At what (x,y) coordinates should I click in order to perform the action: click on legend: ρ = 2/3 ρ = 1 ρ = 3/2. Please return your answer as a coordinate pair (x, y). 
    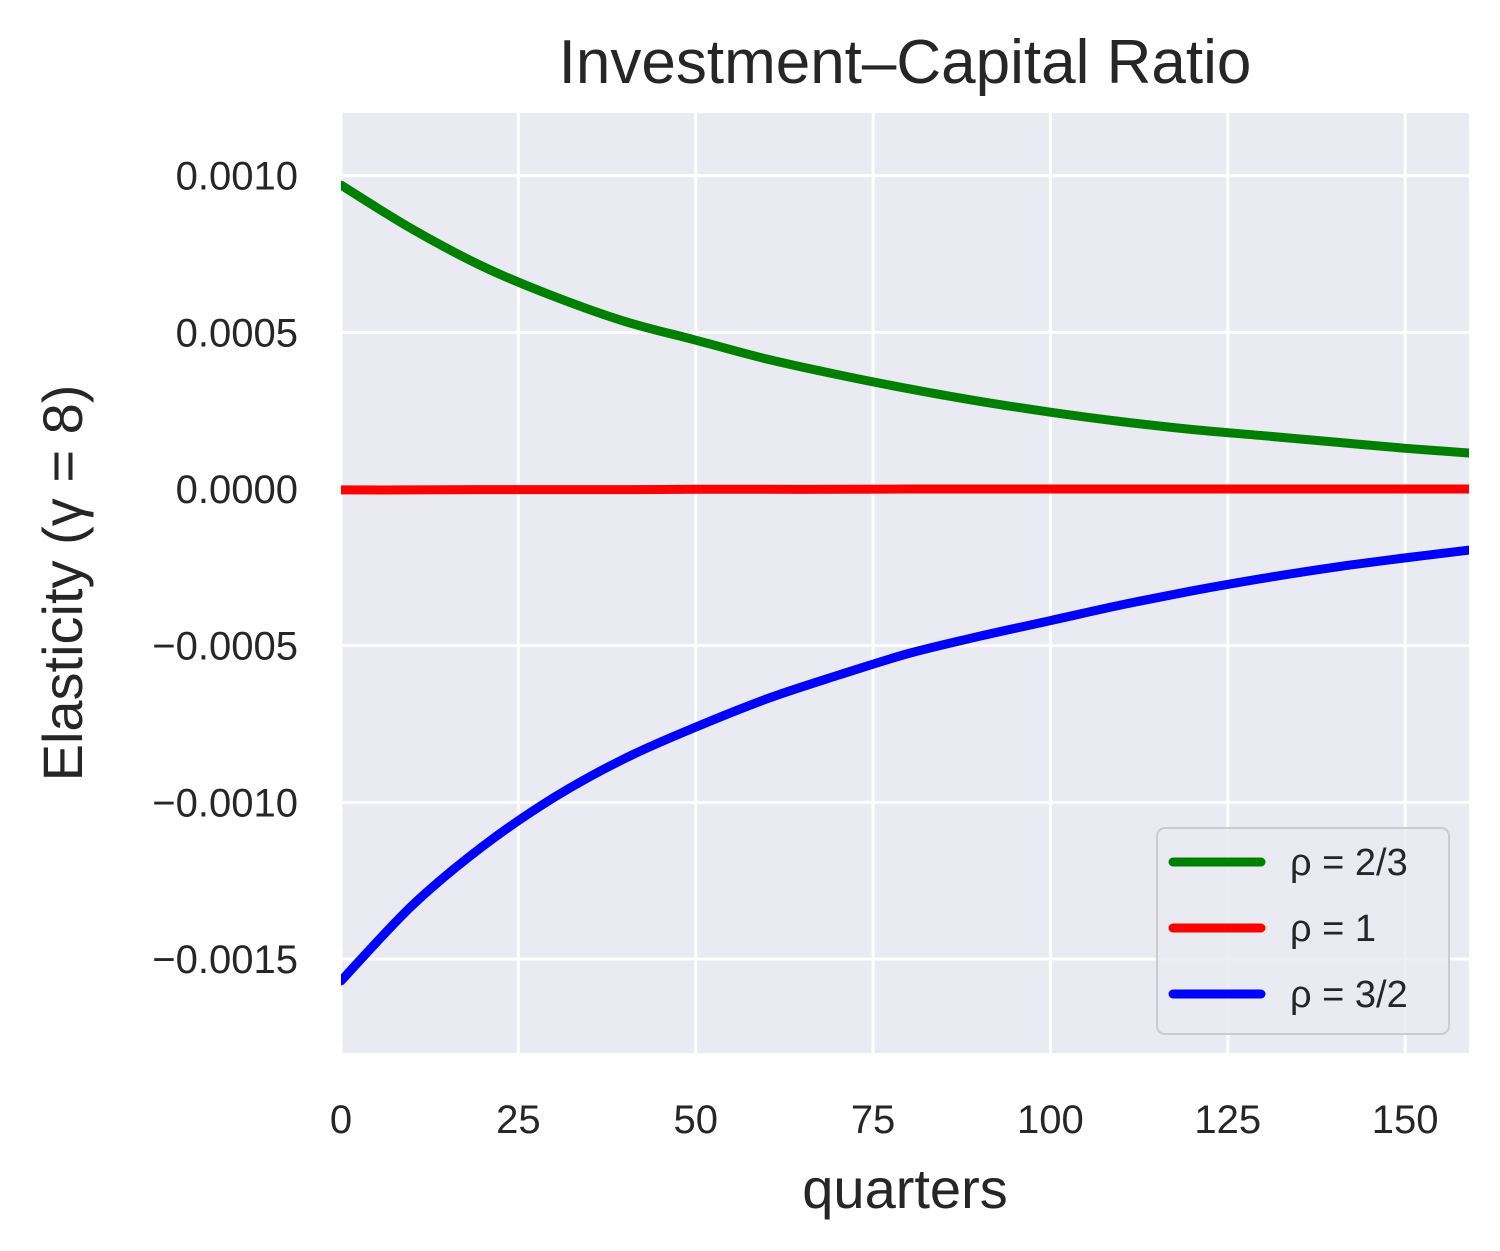
    Looking at the image, I should click on (1303, 931).